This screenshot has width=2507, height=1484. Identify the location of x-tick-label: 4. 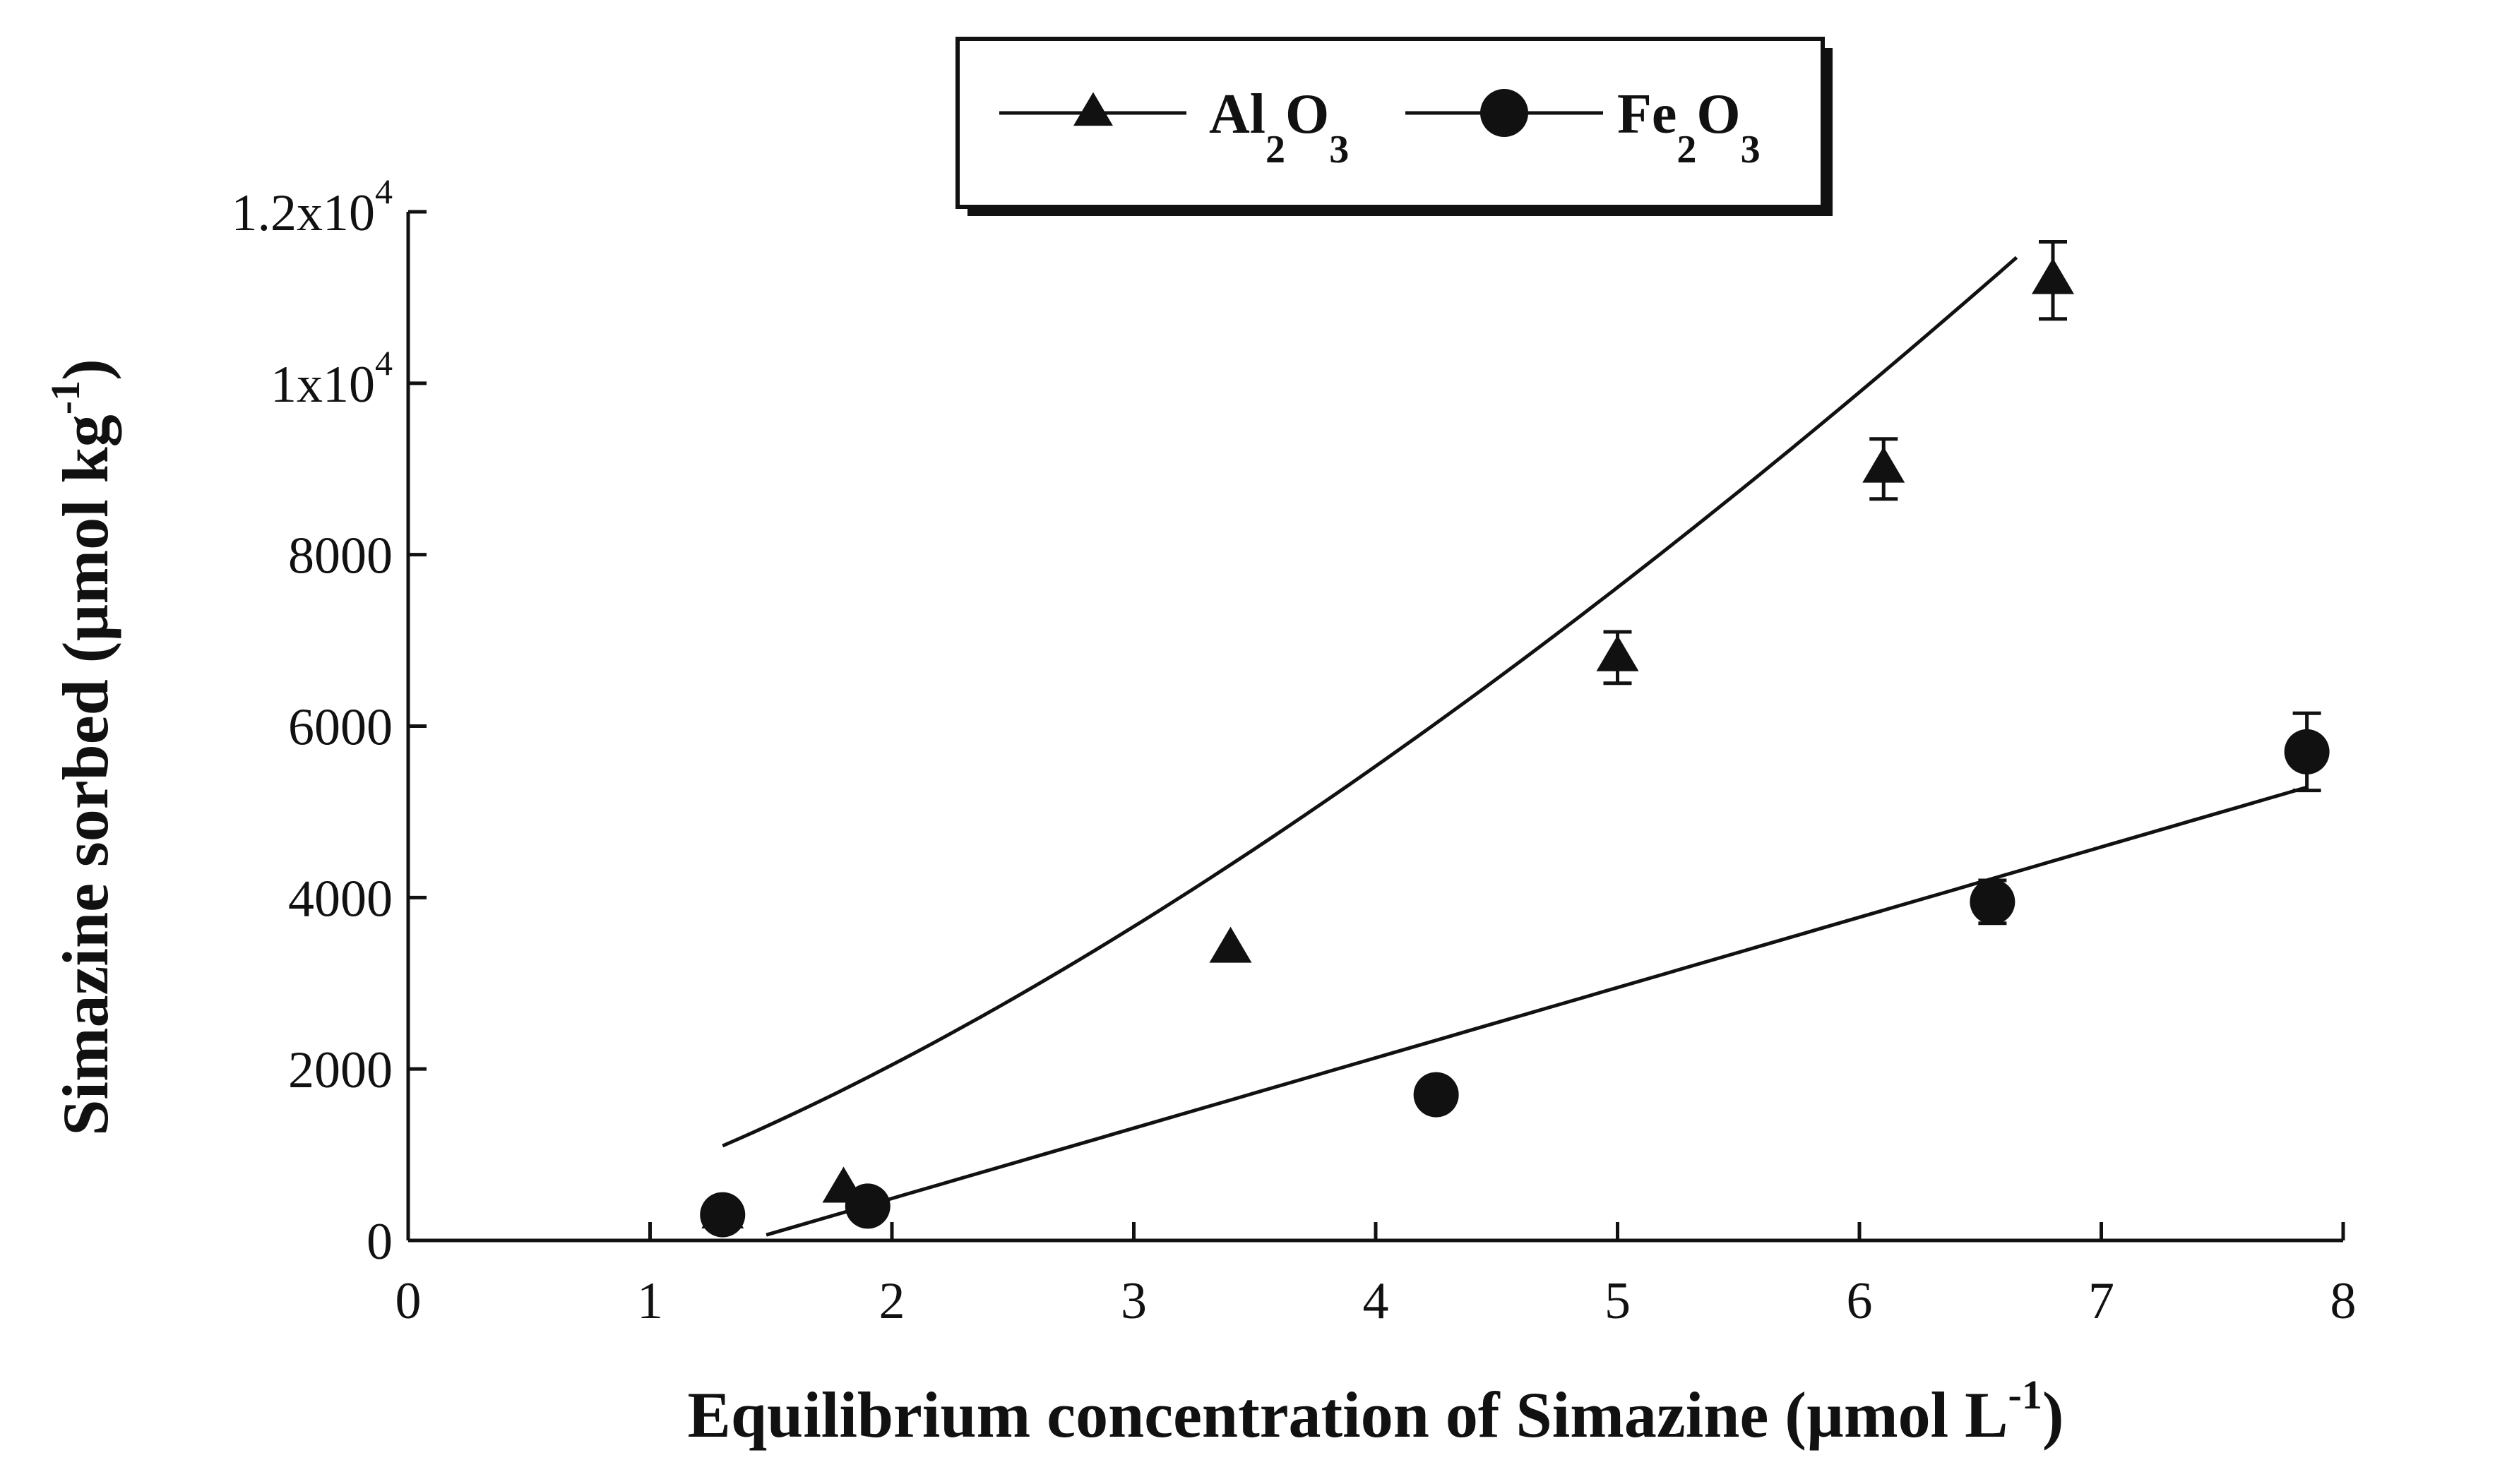
(1376, 1301).